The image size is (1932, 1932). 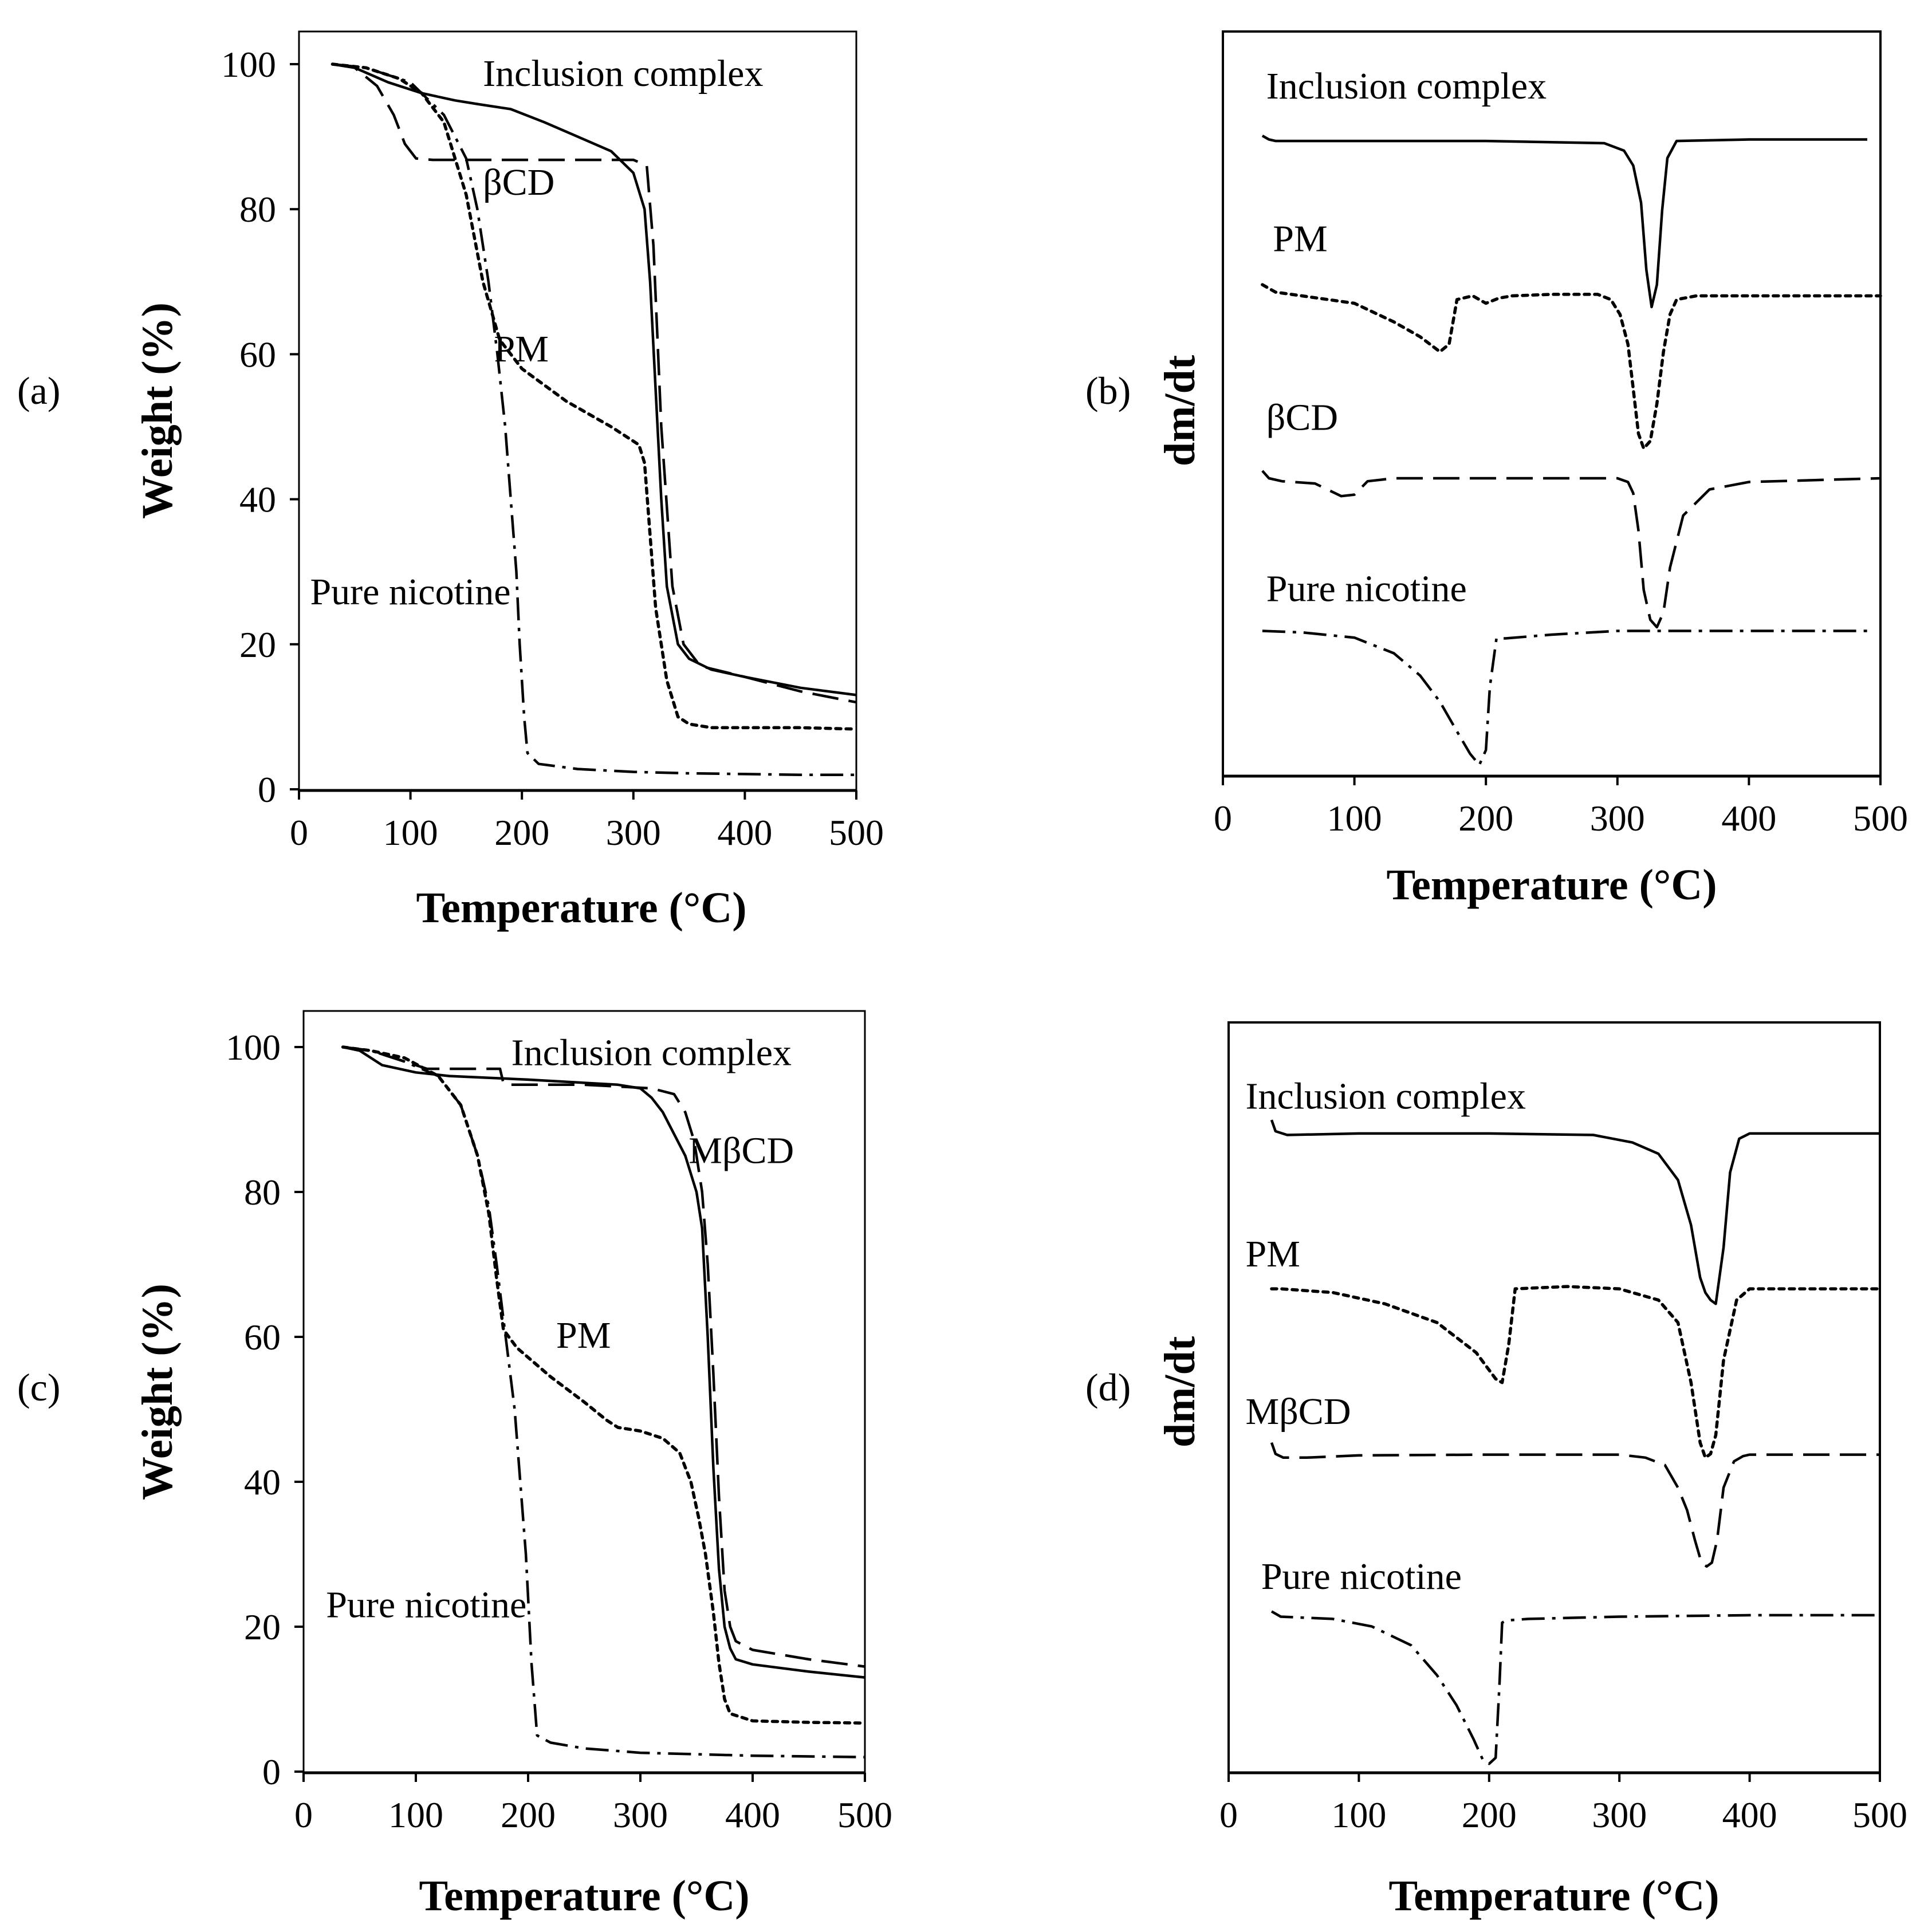 What do you see at coordinates (38, 1387) in the screenshot?
I see `panel-label: (c)` at bounding box center [38, 1387].